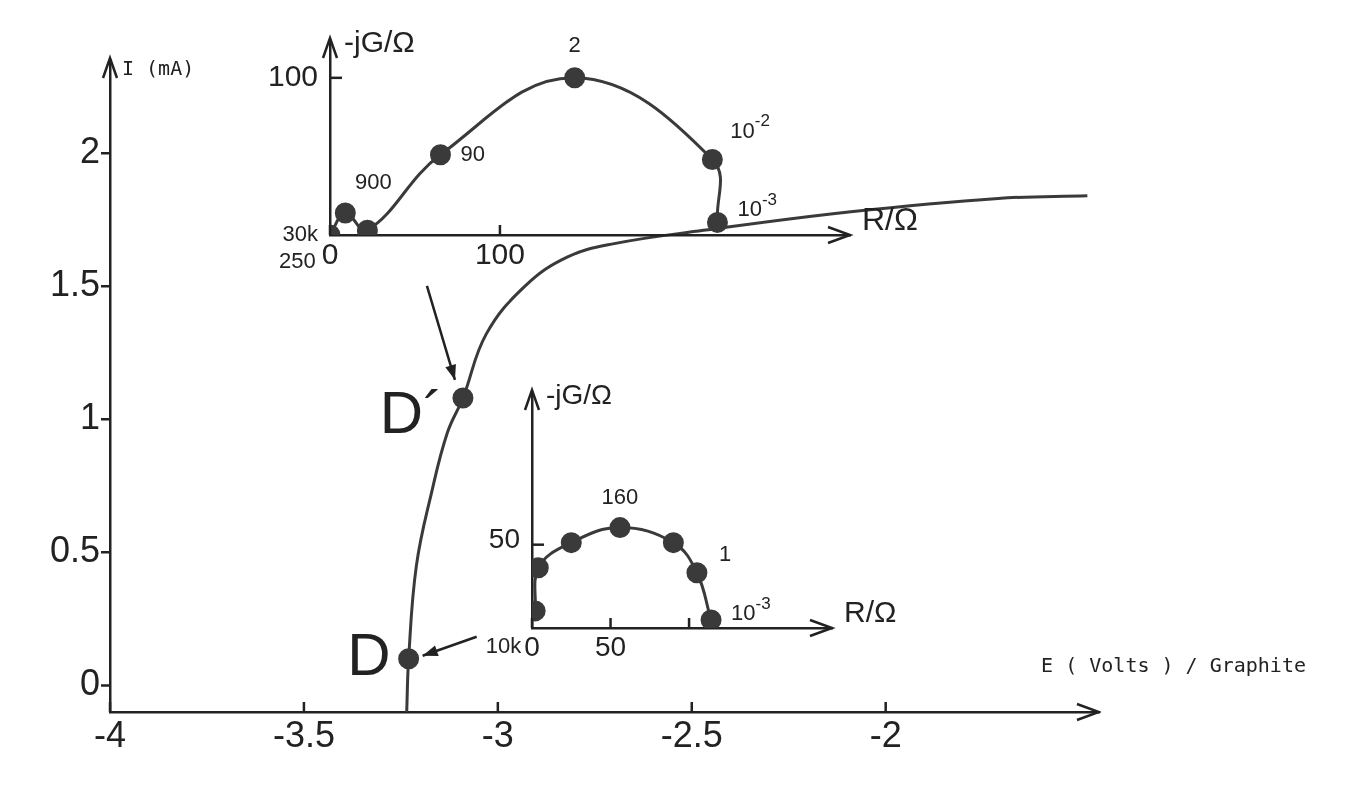  Describe the element at coordinates (725, 553) in the screenshot. I see `annotation: 1` at that location.